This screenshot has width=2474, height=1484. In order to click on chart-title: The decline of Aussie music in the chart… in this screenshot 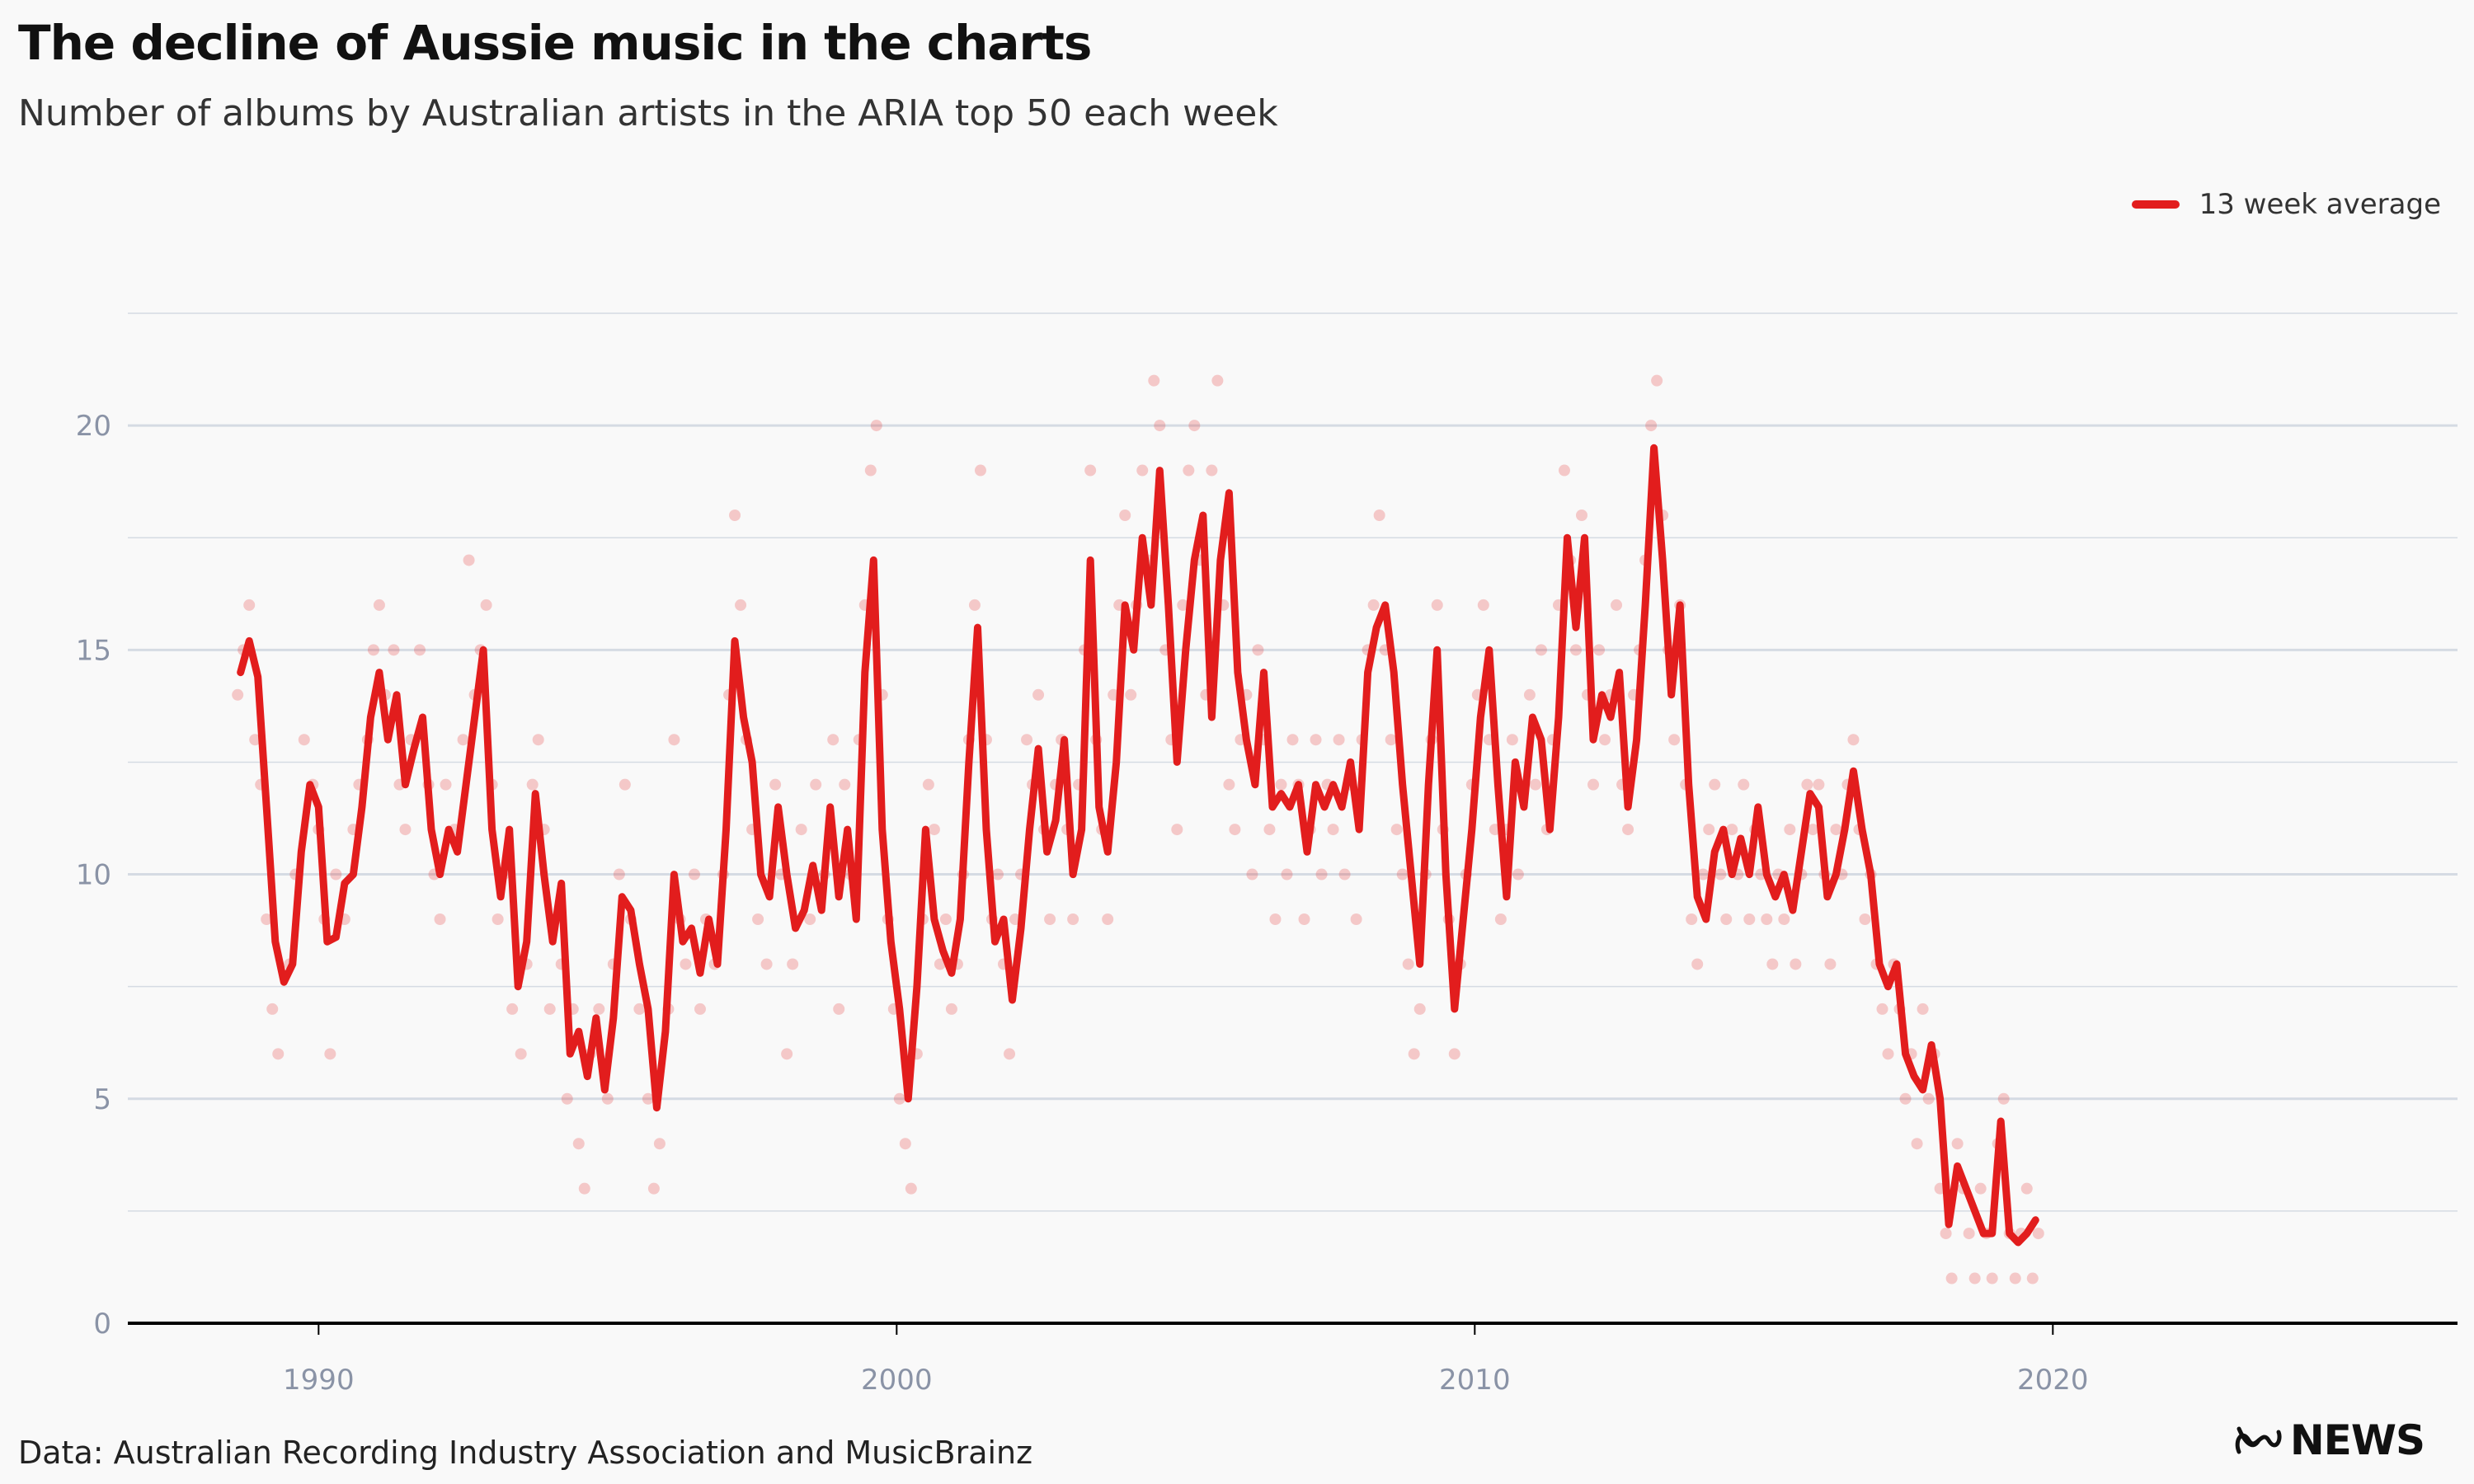, I will do `click(555, 43)`.